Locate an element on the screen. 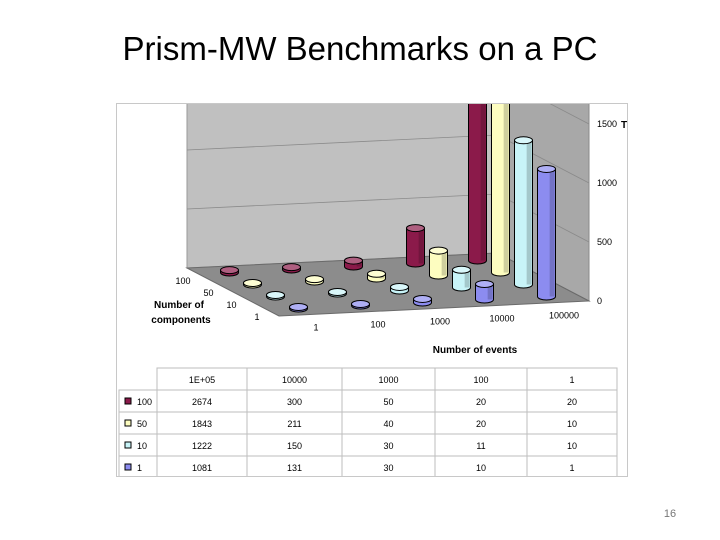 Image resolution: width=720 pixels, height=540 pixels. table-value-cell: 150 is located at coordinates (294, 446).